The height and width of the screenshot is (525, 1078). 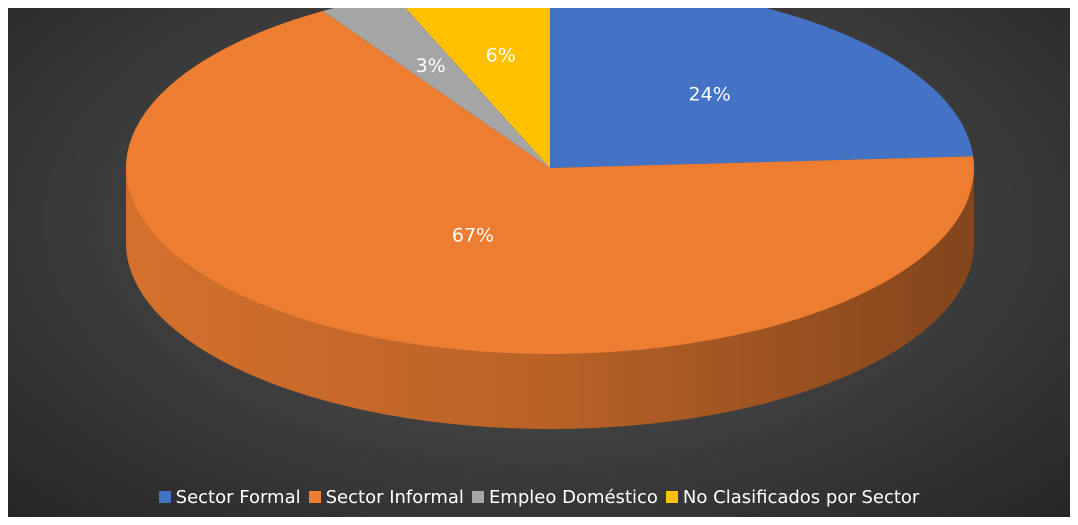 What do you see at coordinates (238, 497) in the screenshot?
I see `legend-label: Sector Formal` at bounding box center [238, 497].